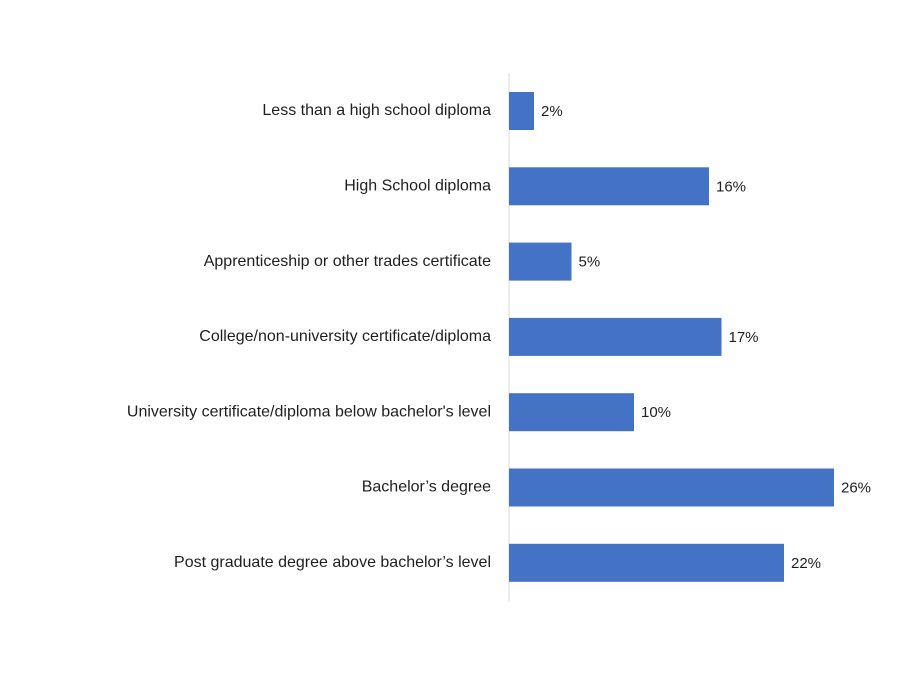 Image resolution: width=900 pixels, height=675 pixels. I want to click on value-label-6: 22%, so click(806, 563).